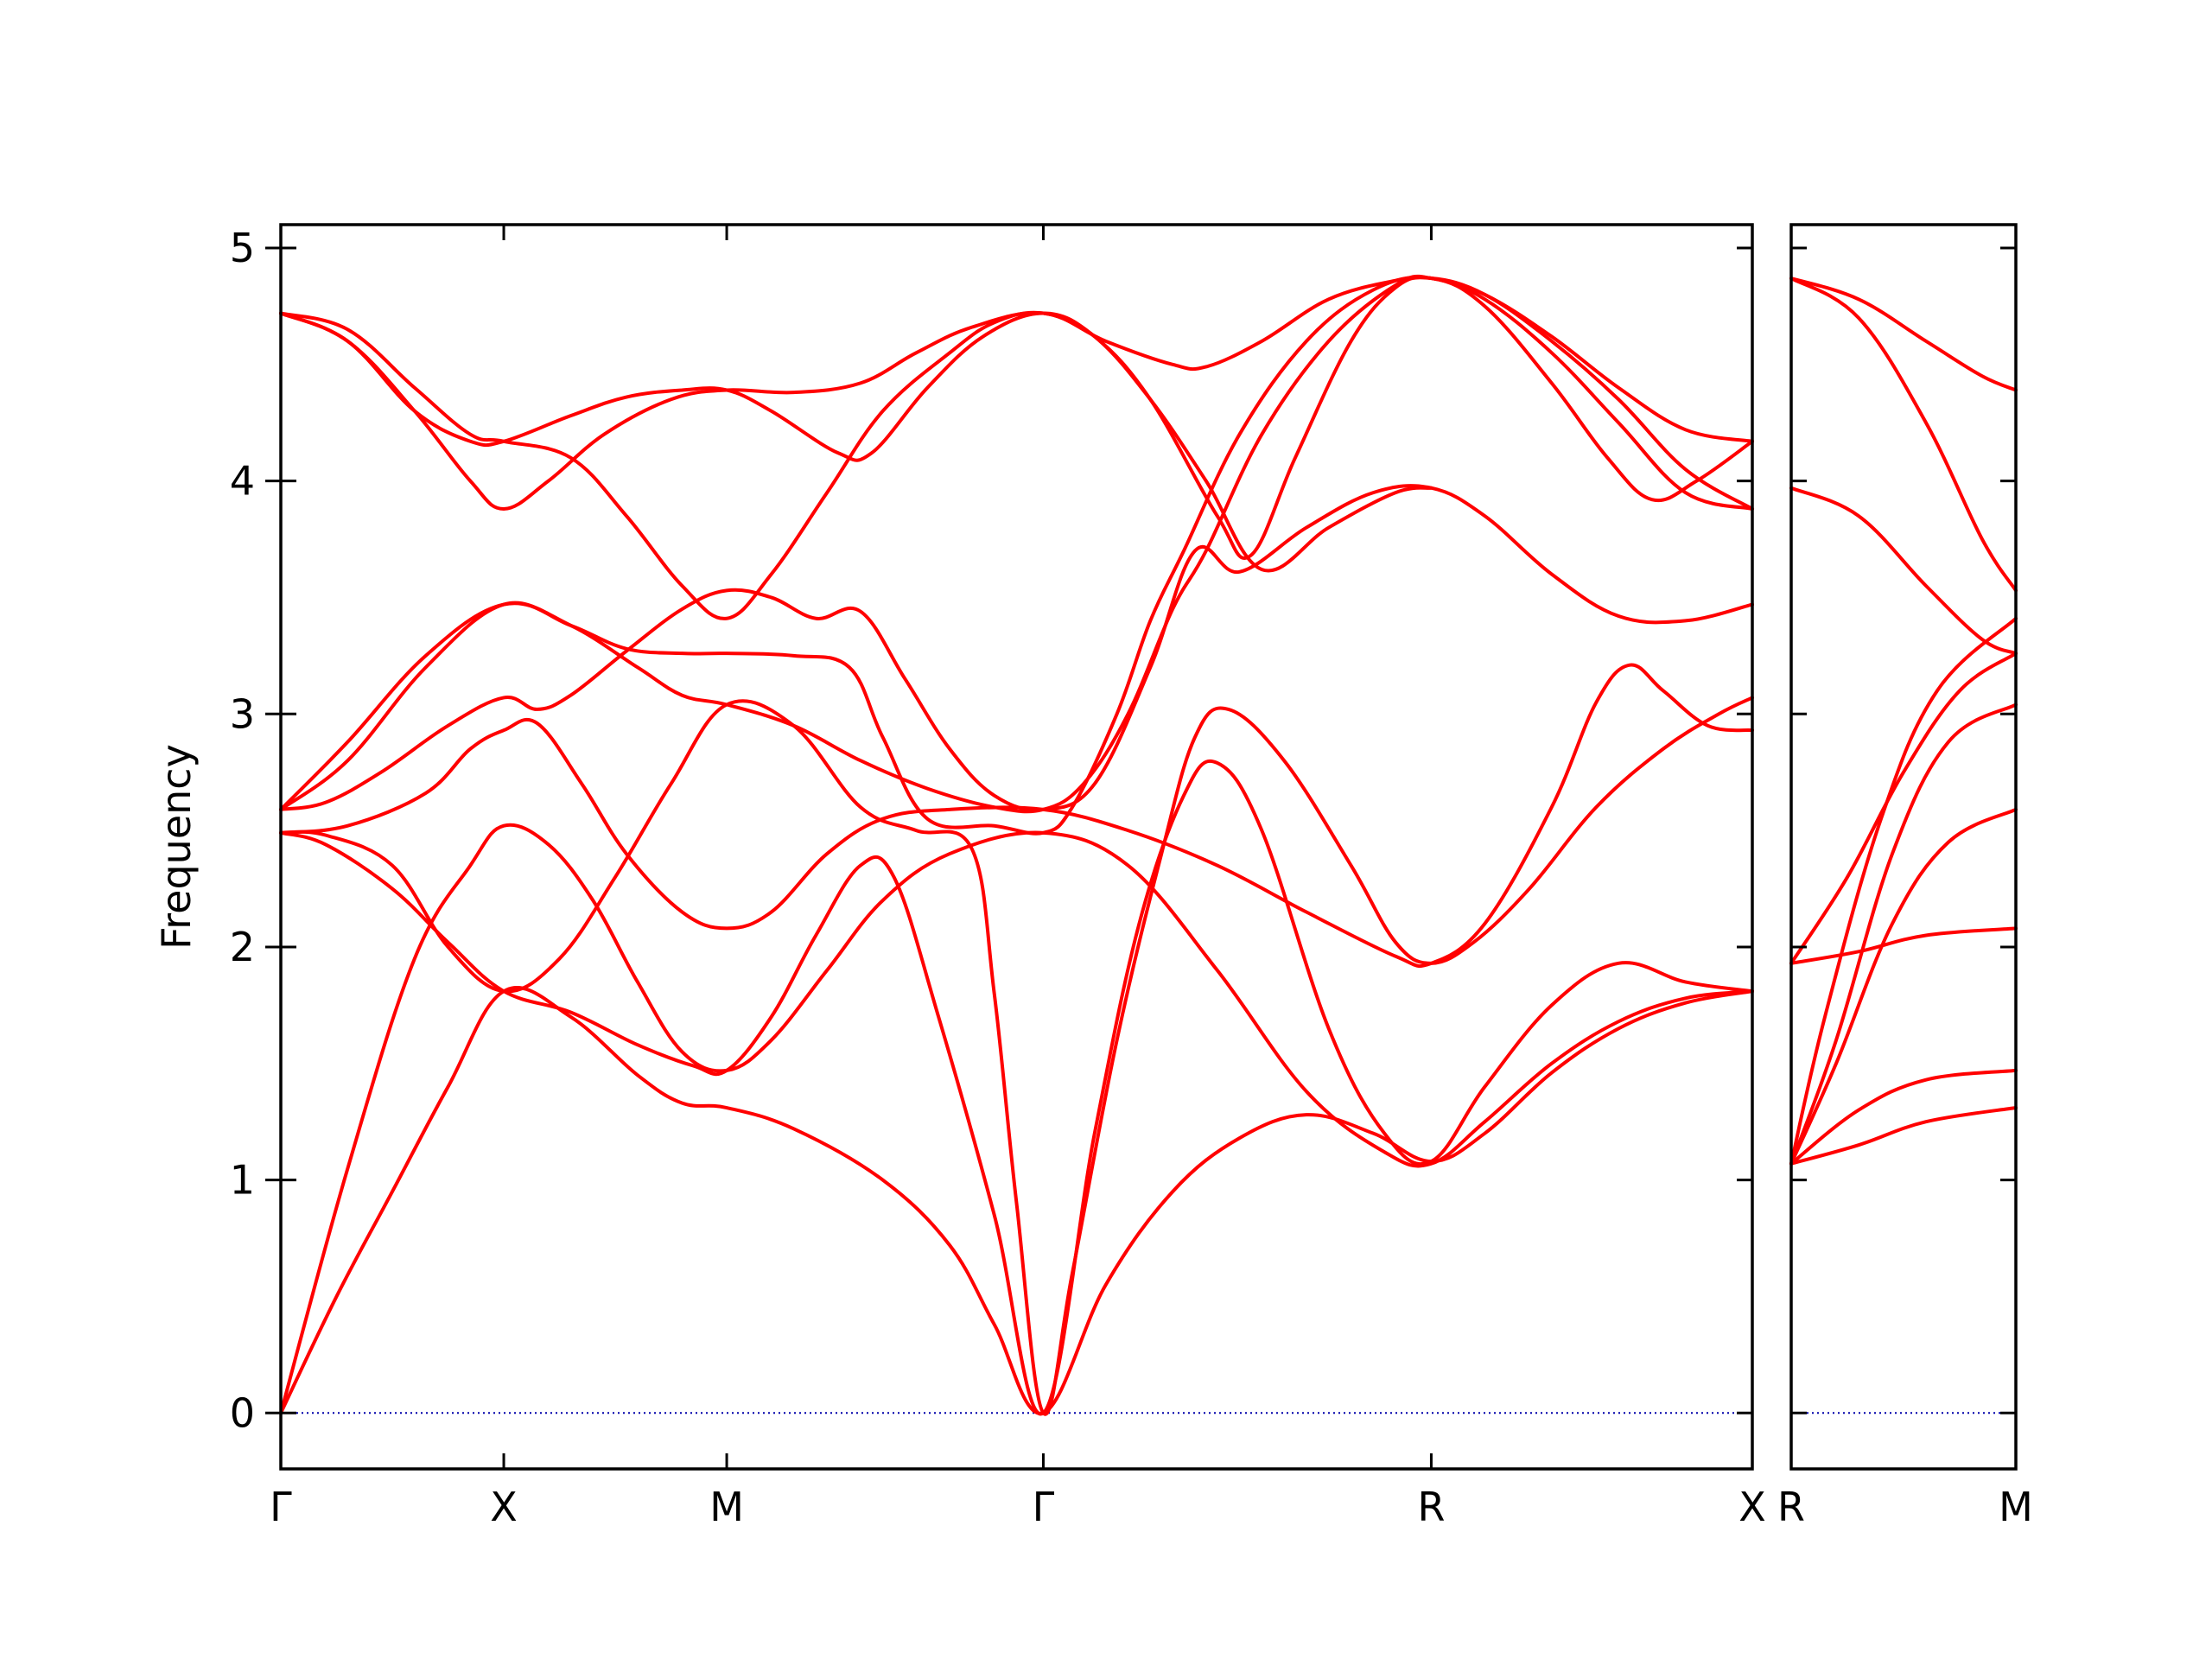 The height and width of the screenshot is (1659, 2212). What do you see at coordinates (255, 830) in the screenshot?
I see `y-axis: 0 1 2 3 4 5` at bounding box center [255, 830].